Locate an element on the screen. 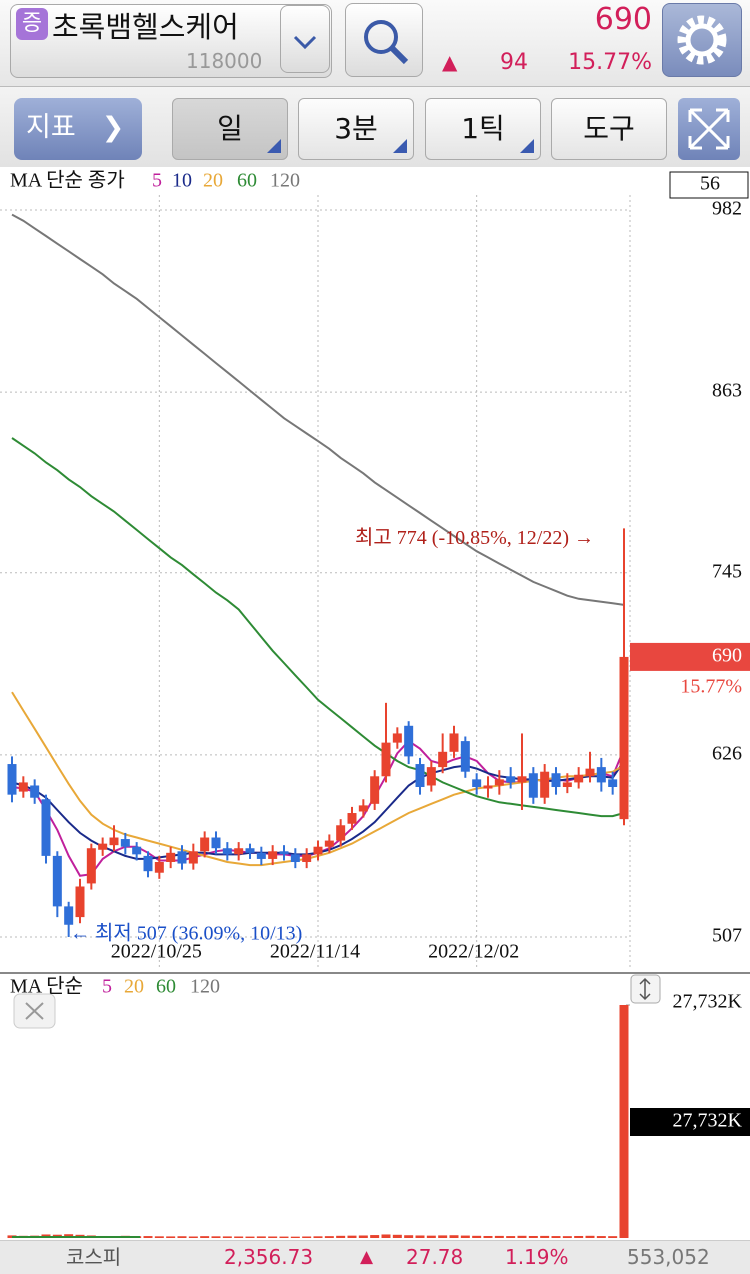  index-value: 2,356.73 is located at coordinates (269, 1257).